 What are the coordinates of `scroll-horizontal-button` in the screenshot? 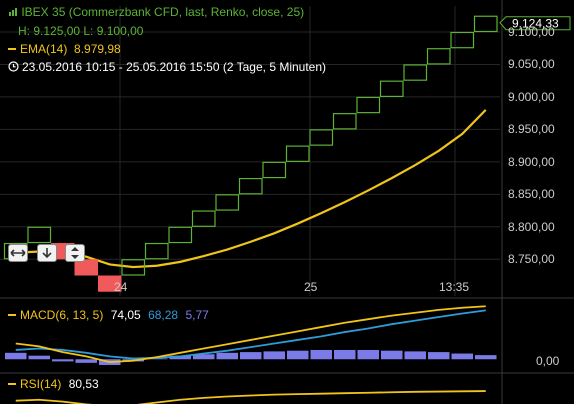 It's located at (18, 253).